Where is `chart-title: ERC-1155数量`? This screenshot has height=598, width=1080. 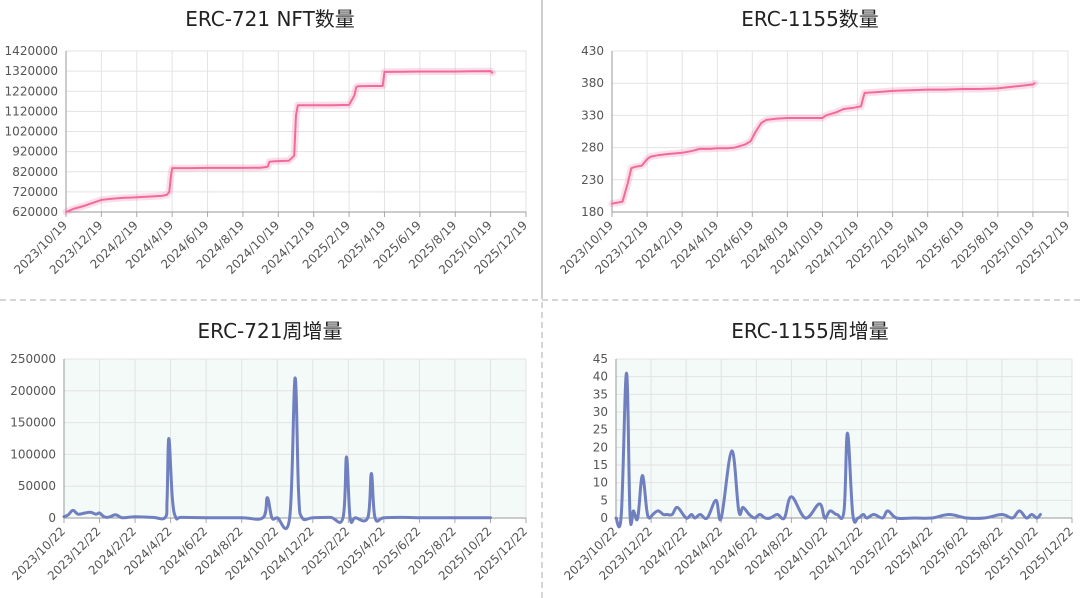
chart-title: ERC-1155数量 is located at coordinates (810, 19).